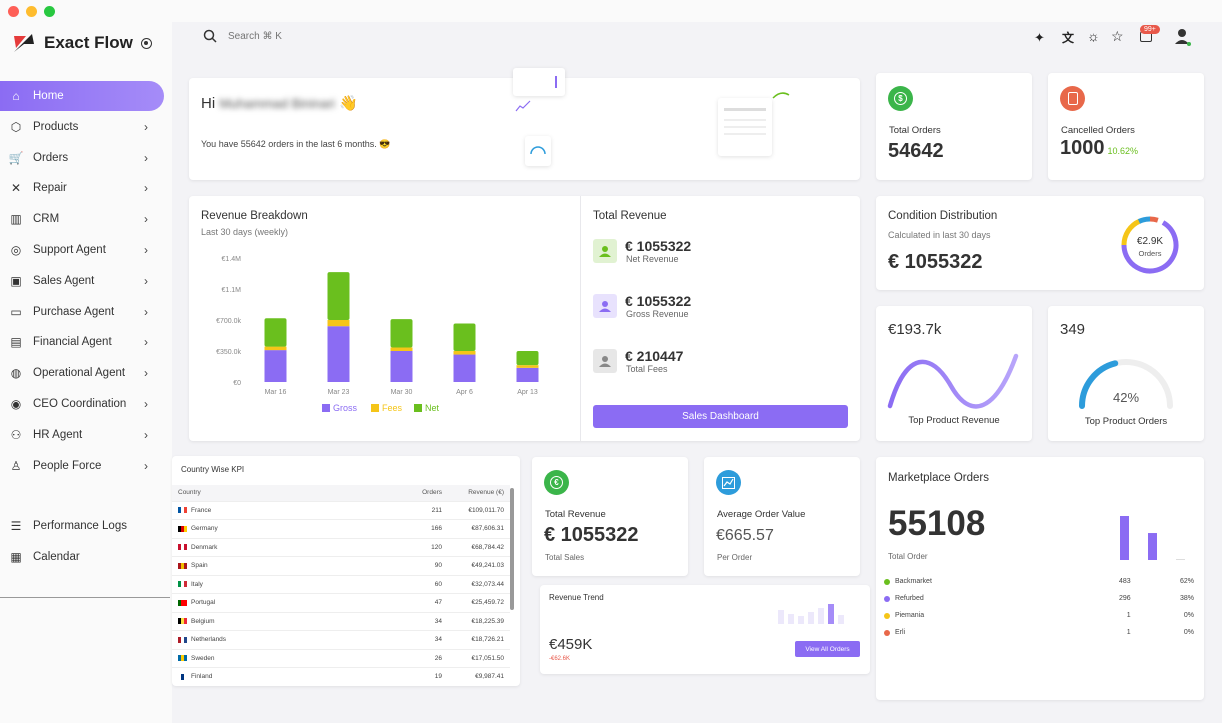 The width and height of the screenshot is (1222, 723). What do you see at coordinates (571, 644) in the screenshot?
I see `revenue-trend-value: €459K` at bounding box center [571, 644].